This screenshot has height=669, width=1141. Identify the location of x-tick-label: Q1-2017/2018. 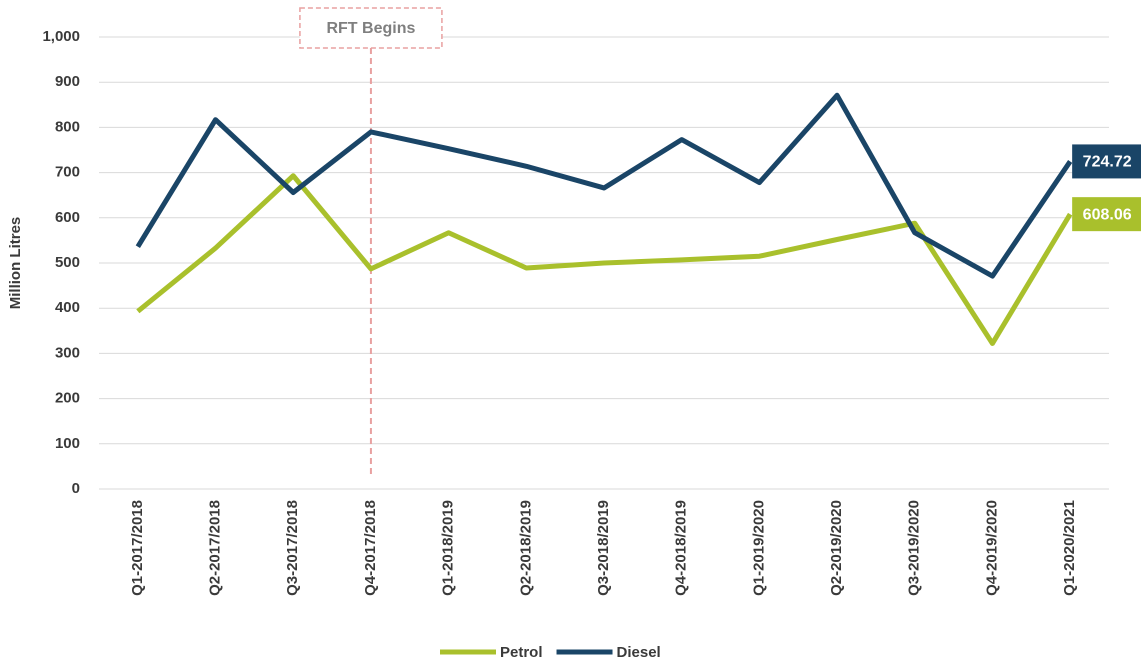
(137, 548).